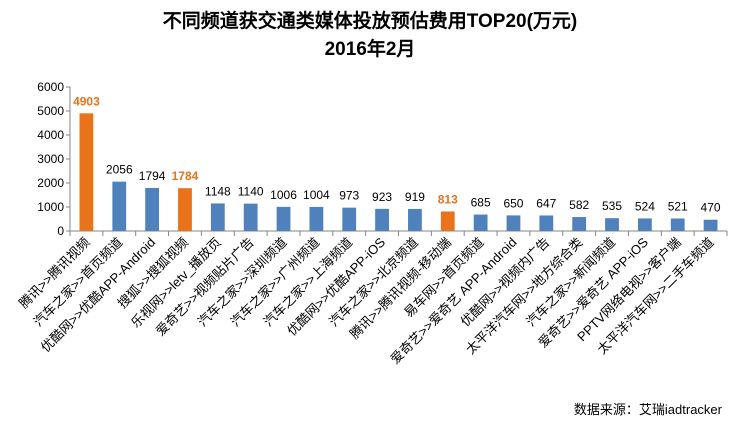 The height and width of the screenshot is (426, 740). What do you see at coordinates (50, 87) in the screenshot?
I see `y-tick-label: 6000` at bounding box center [50, 87].